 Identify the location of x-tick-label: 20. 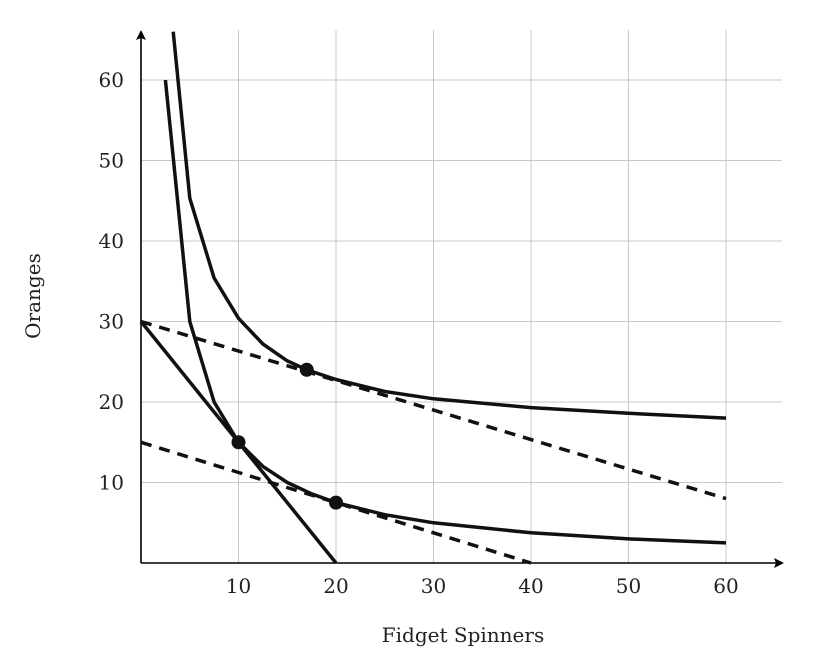
(335, 586).